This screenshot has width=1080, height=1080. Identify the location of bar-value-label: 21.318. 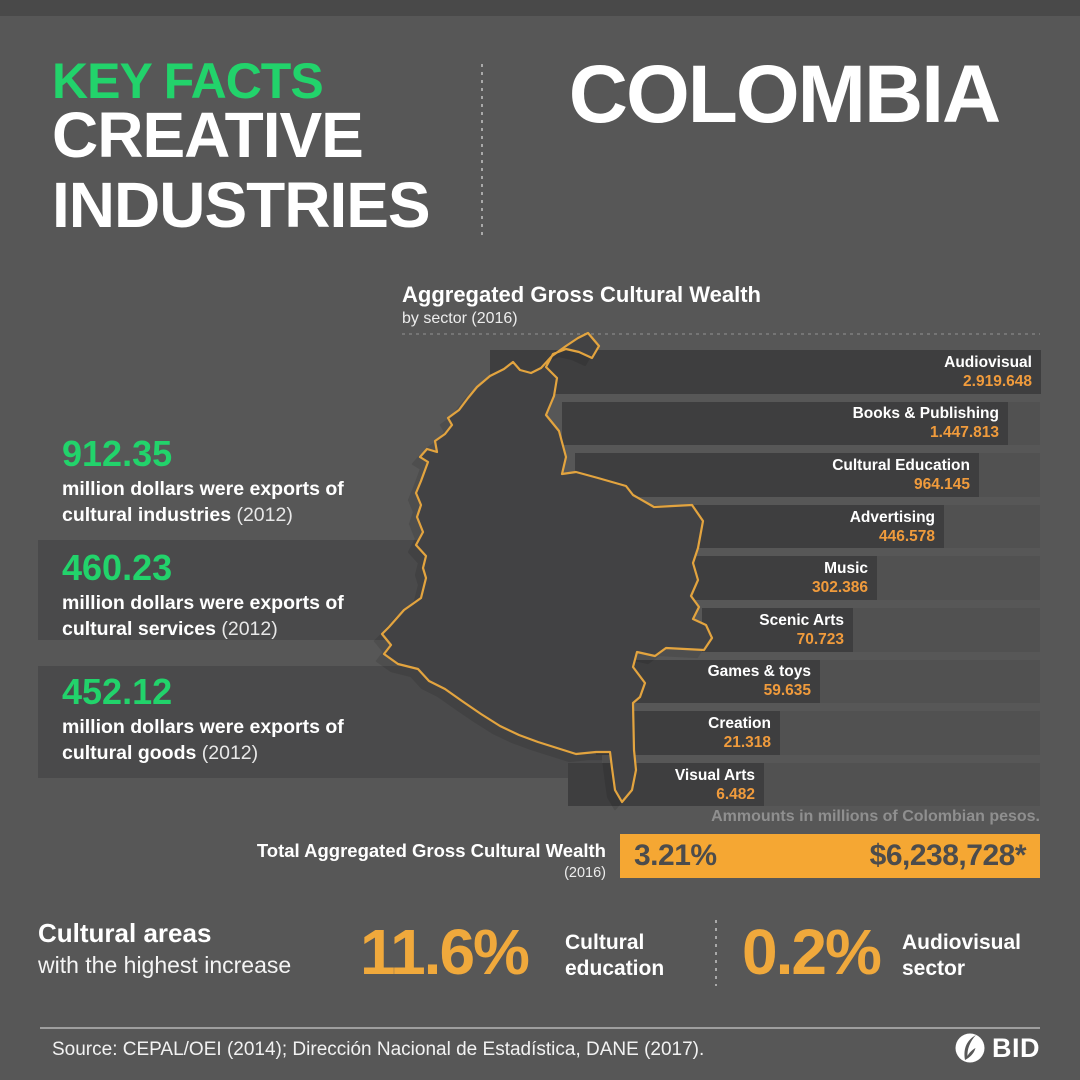
(747, 742).